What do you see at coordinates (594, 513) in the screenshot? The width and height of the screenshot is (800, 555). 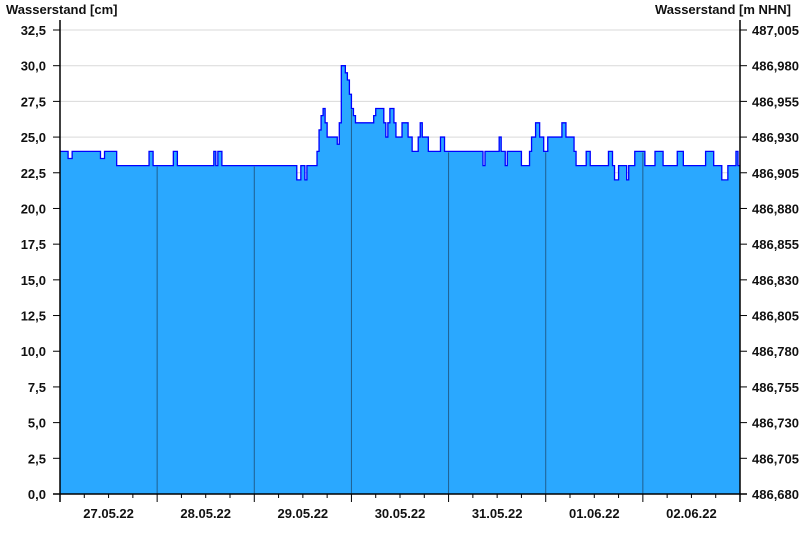 I see `x-tick-label: 01.06.22` at bounding box center [594, 513].